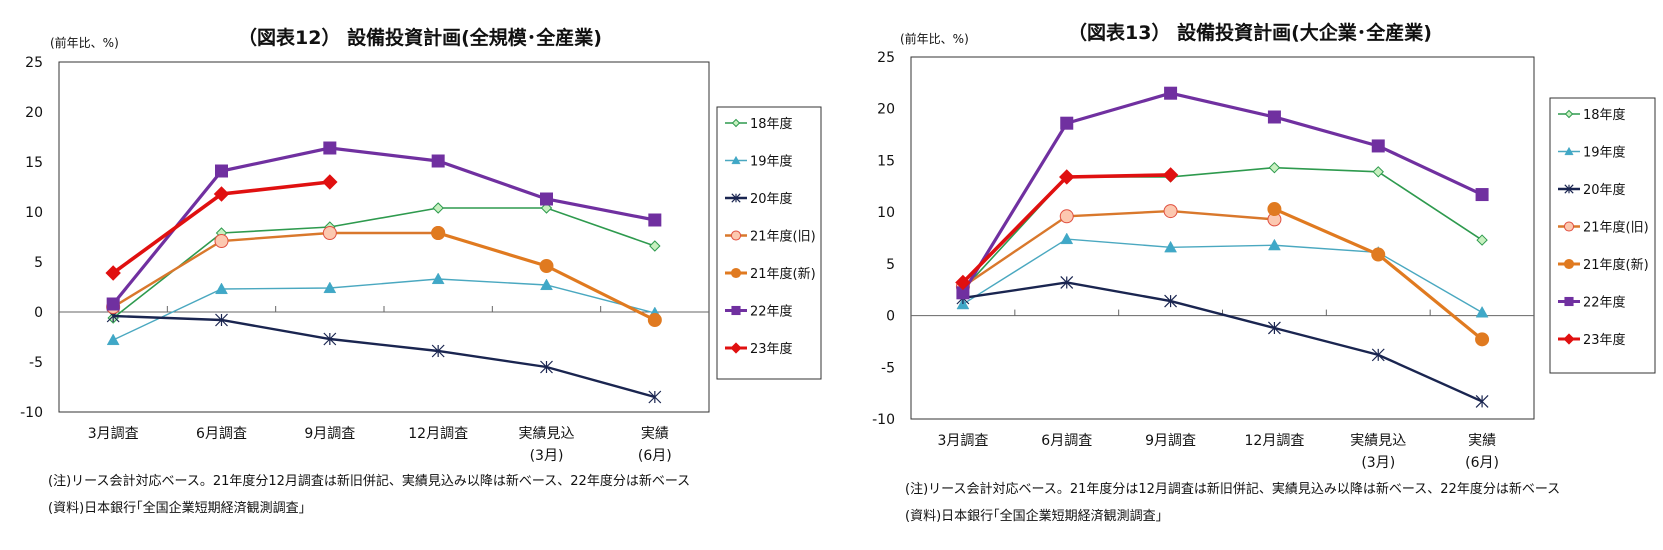  I want to click on y-tick-label: -10, so click(883, 420).